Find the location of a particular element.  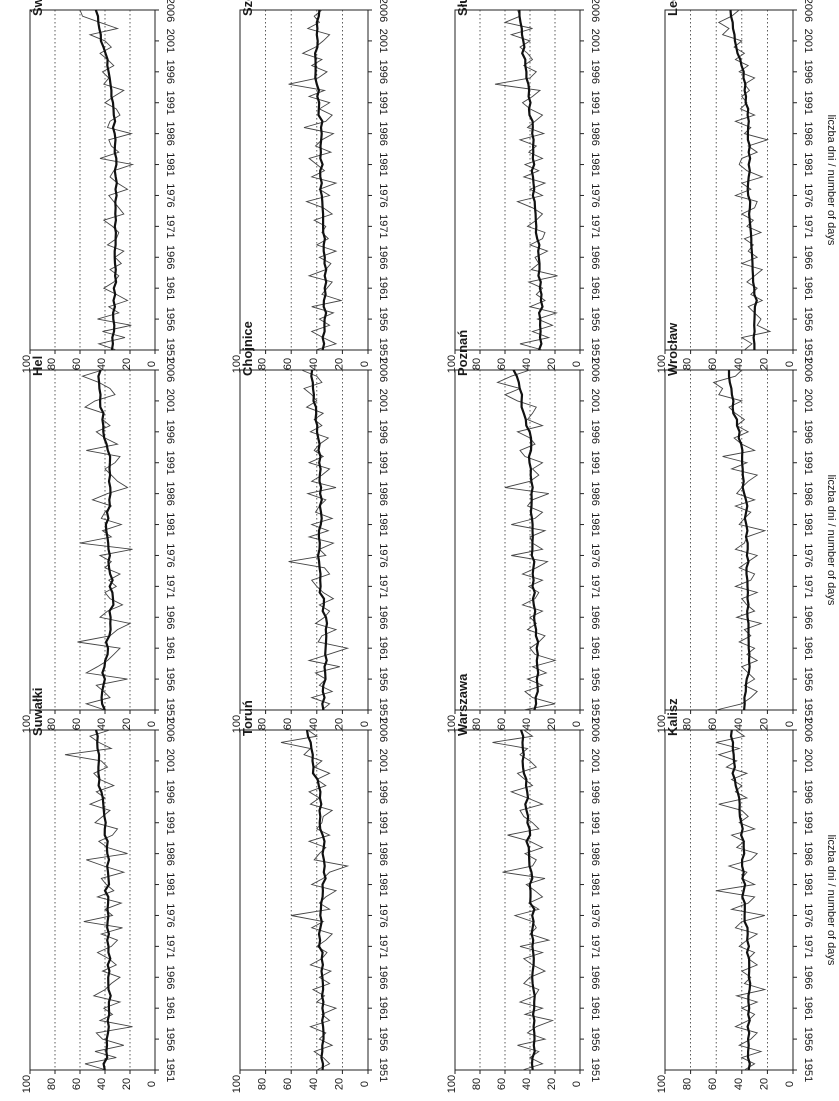

station-label: Legnica is located at coordinates (672, 8).